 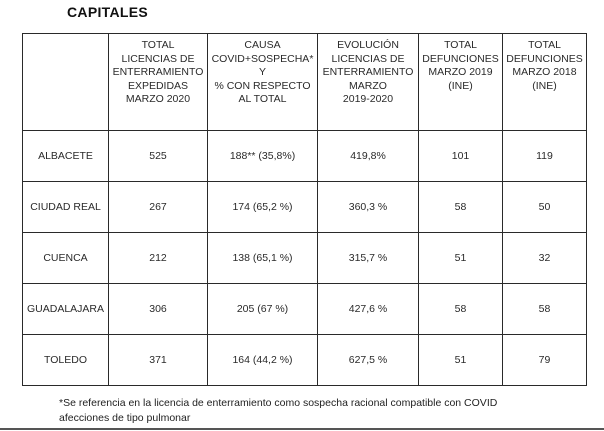 What do you see at coordinates (65, 258) in the screenshot?
I see `cell-city: CUENCA` at bounding box center [65, 258].